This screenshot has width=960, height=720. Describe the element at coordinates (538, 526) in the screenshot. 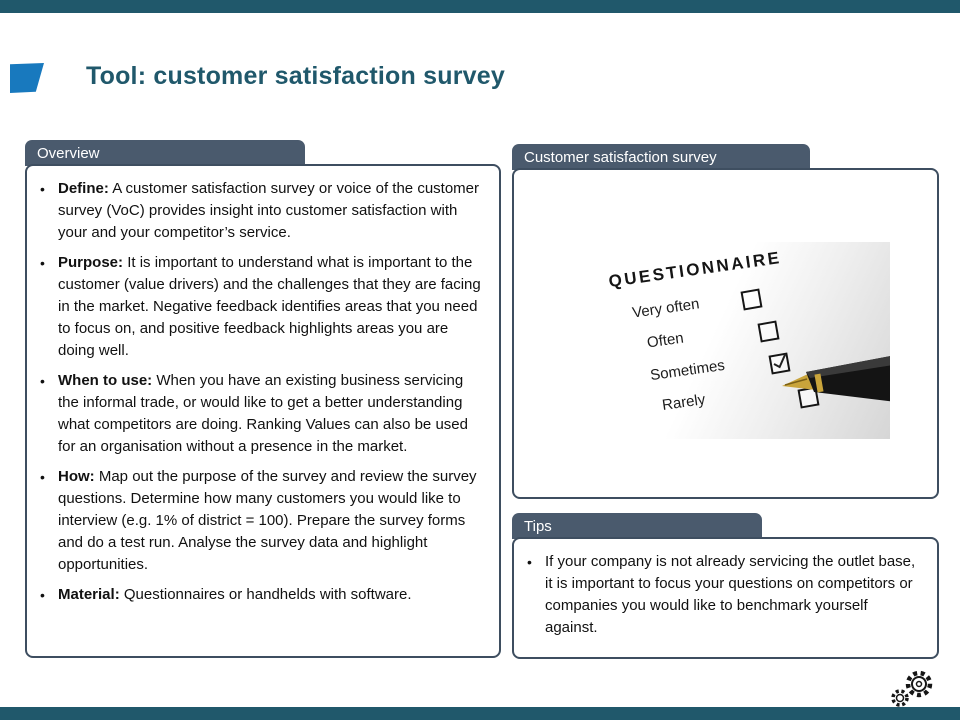

I see `tips-header-label: Tips` at that location.